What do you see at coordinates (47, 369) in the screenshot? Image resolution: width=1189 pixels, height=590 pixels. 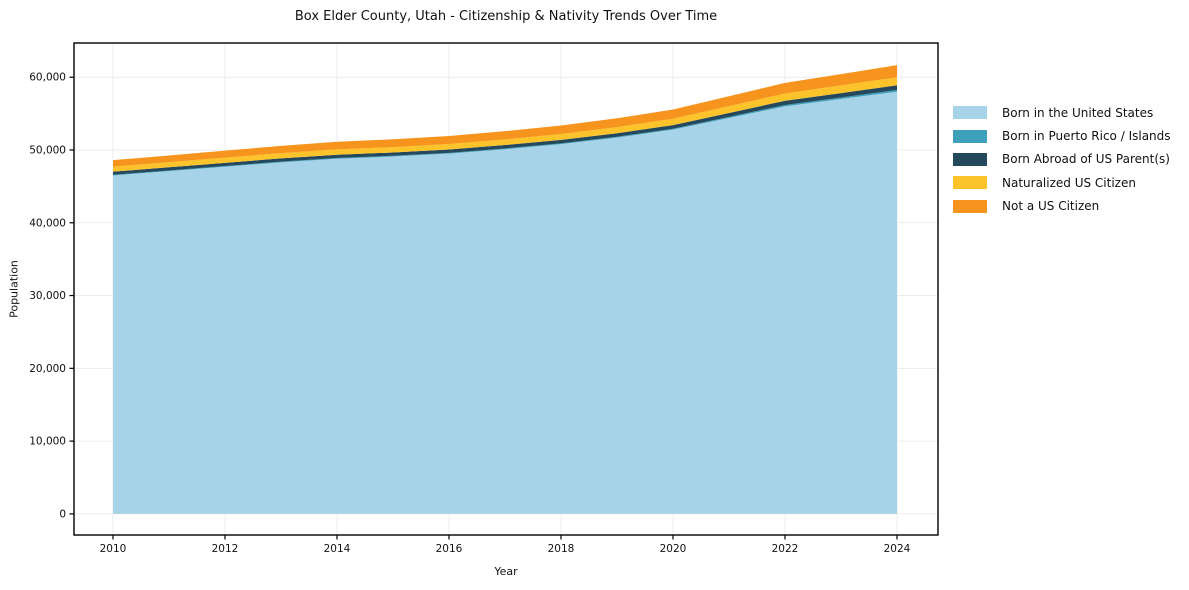 I see `y-tick-label: 20,000` at bounding box center [47, 369].